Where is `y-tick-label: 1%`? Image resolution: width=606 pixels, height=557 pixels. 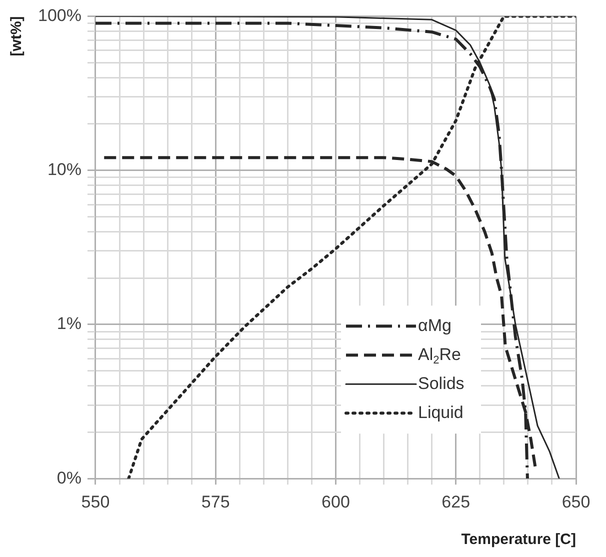
y-tick-label: 1% is located at coordinates (69, 324).